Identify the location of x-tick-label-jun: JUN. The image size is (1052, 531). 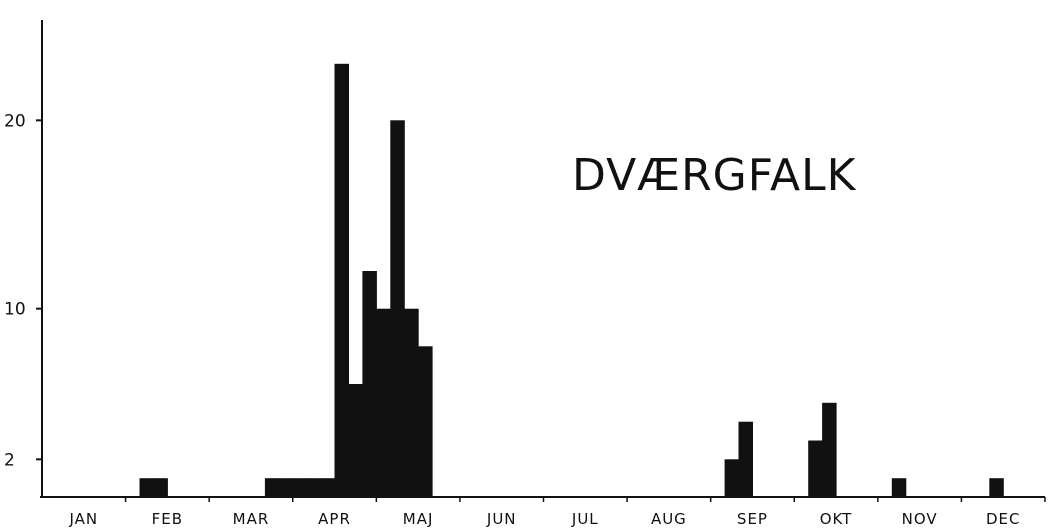
(501, 519).